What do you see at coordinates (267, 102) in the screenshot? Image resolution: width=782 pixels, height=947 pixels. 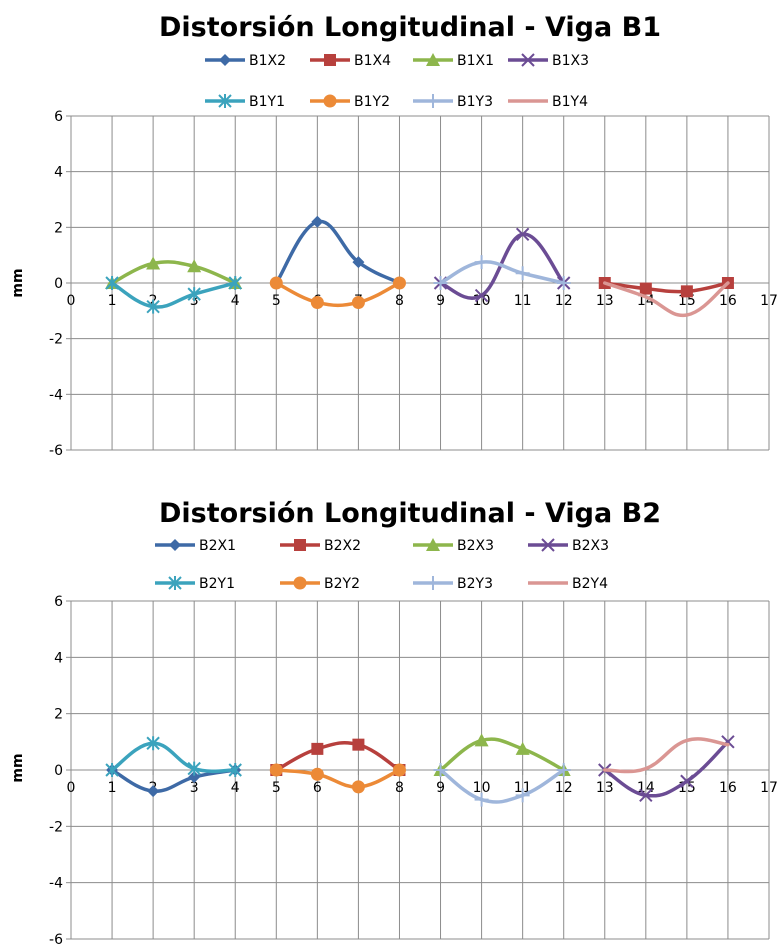 I see `legend-label: B1Y1` at bounding box center [267, 102].